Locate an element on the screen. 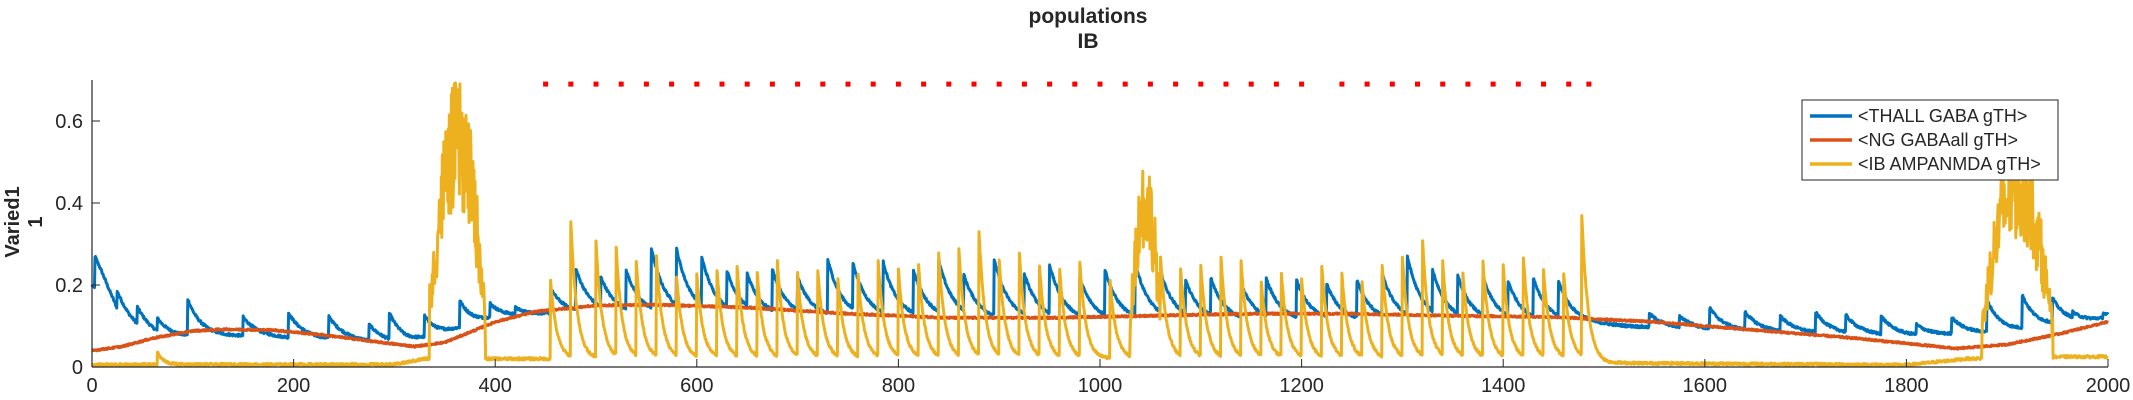  x-tick-label: 1200 is located at coordinates (1301, 386).